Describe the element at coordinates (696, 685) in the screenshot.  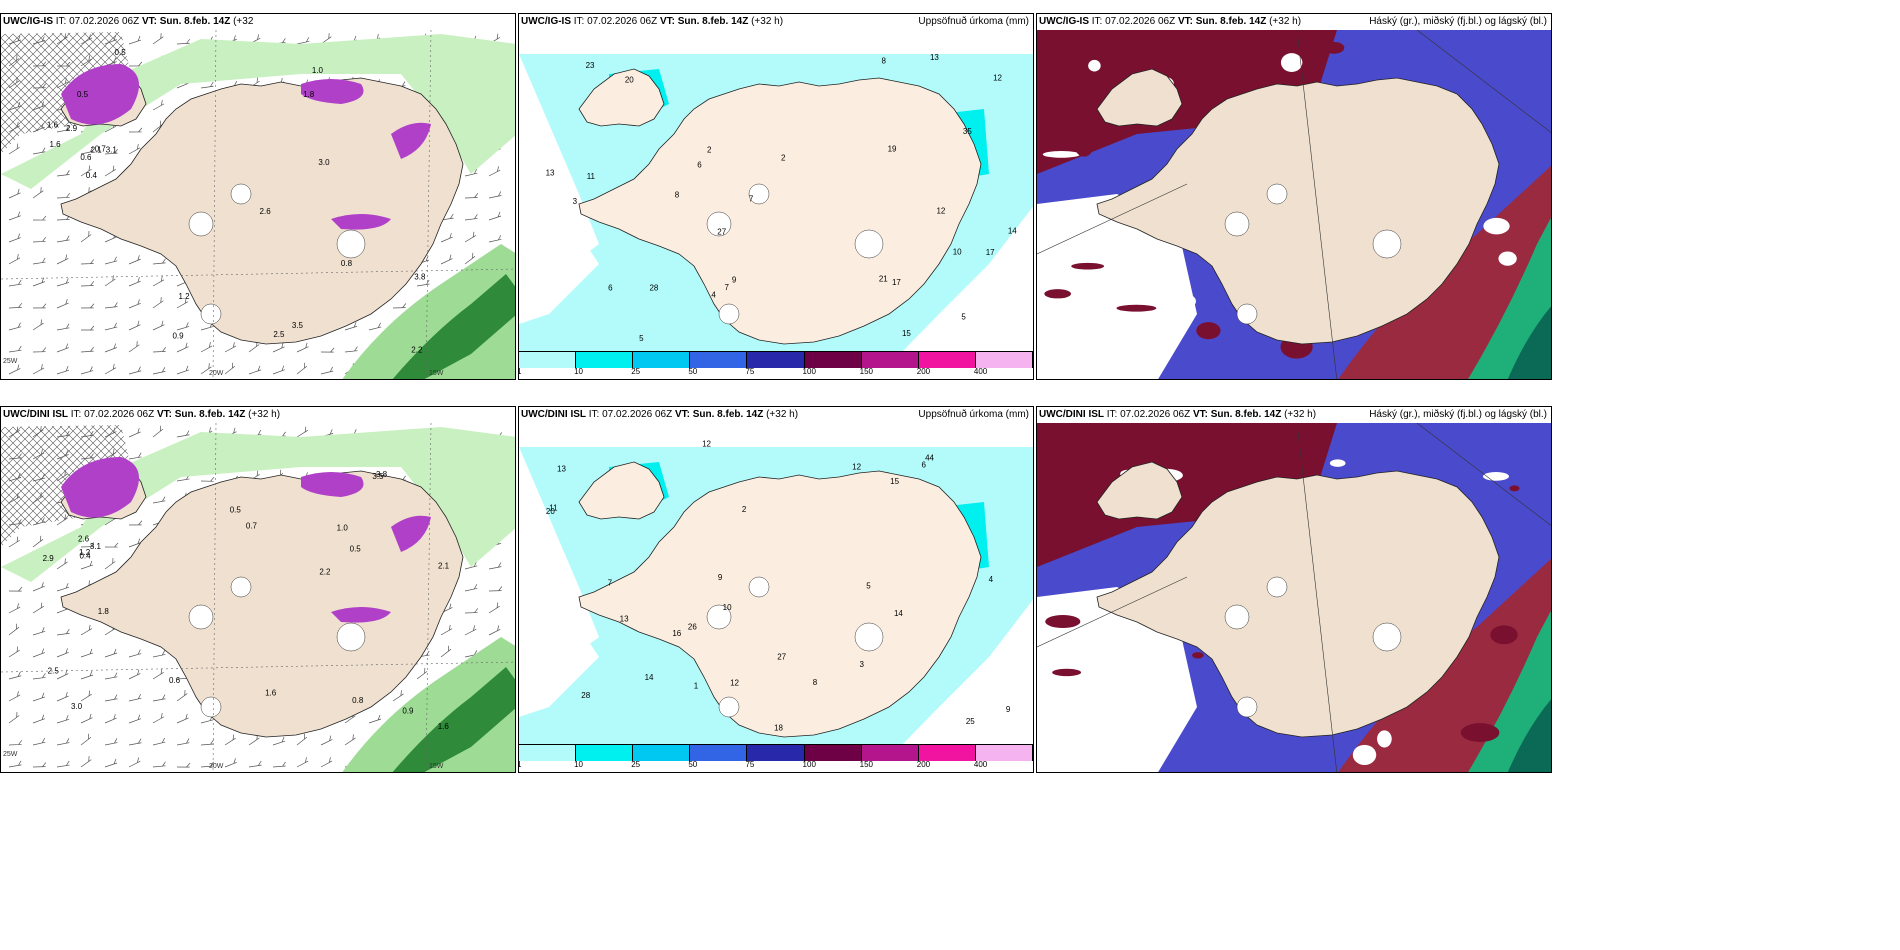
I see `accum-value: 1` at that location.